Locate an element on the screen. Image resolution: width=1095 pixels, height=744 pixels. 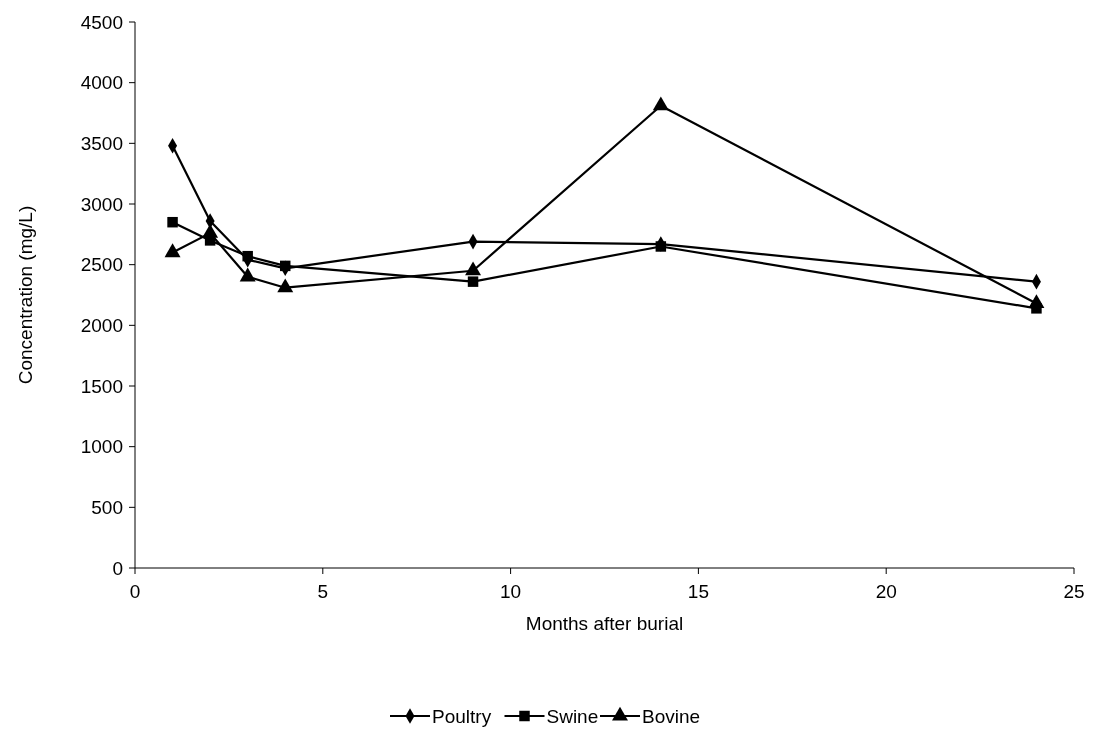
y-tick-label: 1500 is located at coordinates (101, 386).